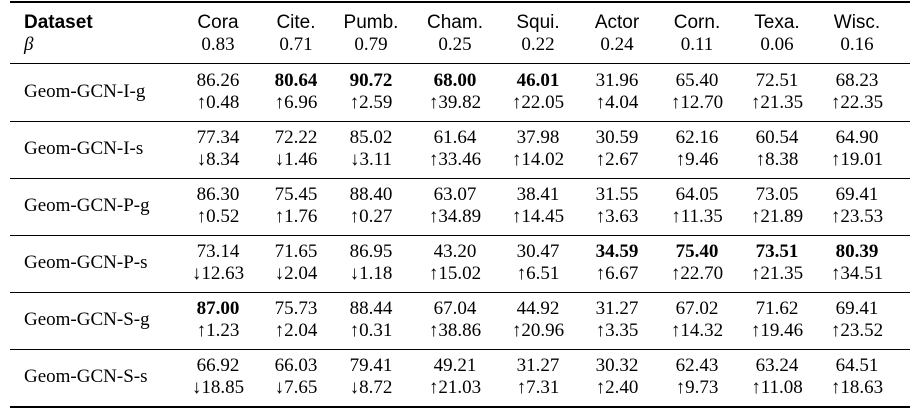  What do you see at coordinates (538, 159) in the screenshot?
I see `delta-cell: ↑14.02` at bounding box center [538, 159].